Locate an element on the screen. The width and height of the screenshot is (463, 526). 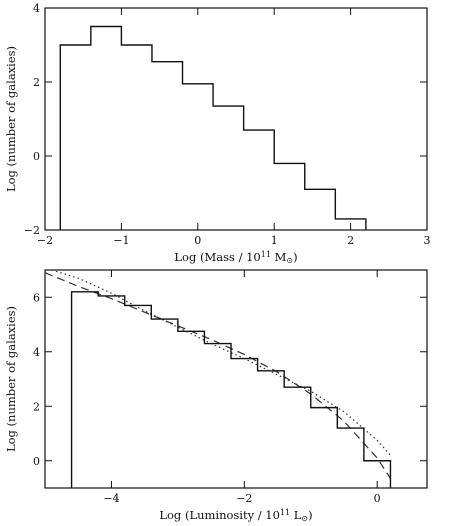
mass-x-axis-label: Log (Mass / 1011 M⊙) is located at coordinates (235, 257).